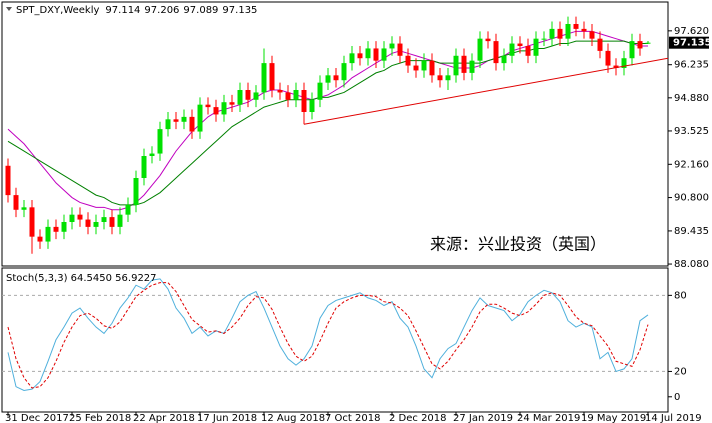 The height and width of the screenshot is (423, 712). What do you see at coordinates (691, 131) in the screenshot?
I see `y-tick-label: 93.525` at bounding box center [691, 131].